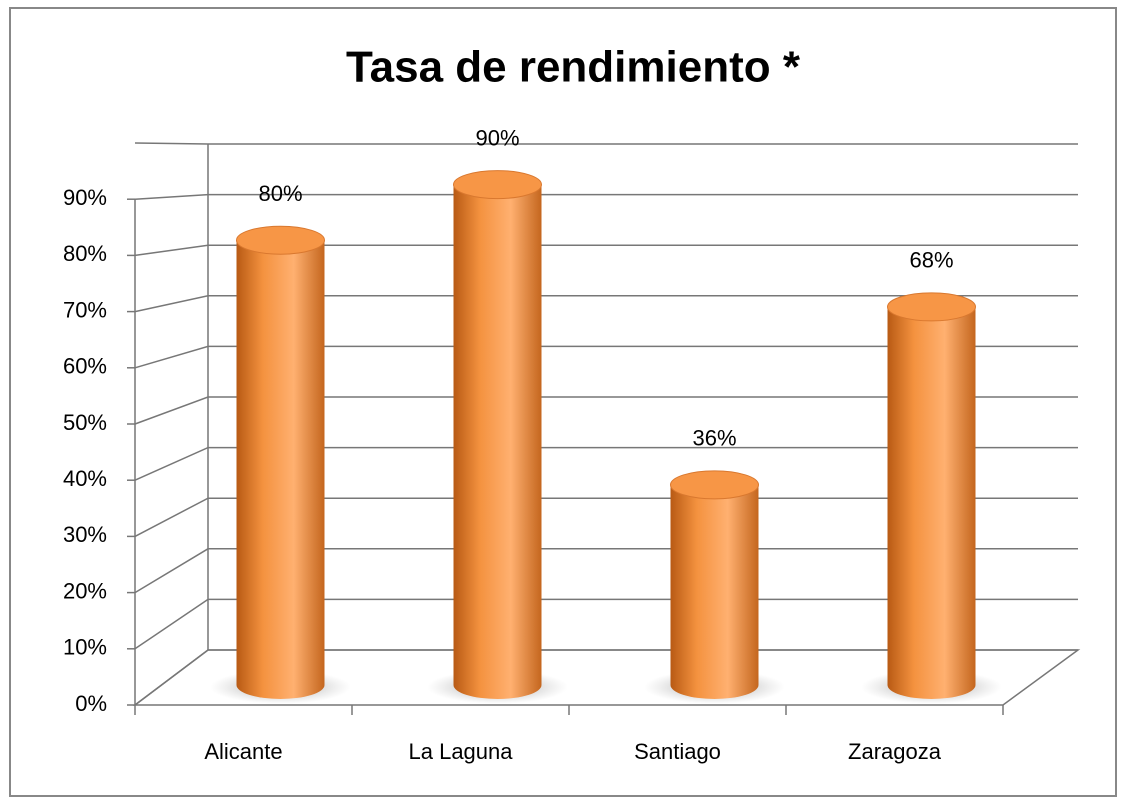 The image size is (1126, 803). What do you see at coordinates (91, 703) in the screenshot?
I see `y-tick-label: 0%` at bounding box center [91, 703].